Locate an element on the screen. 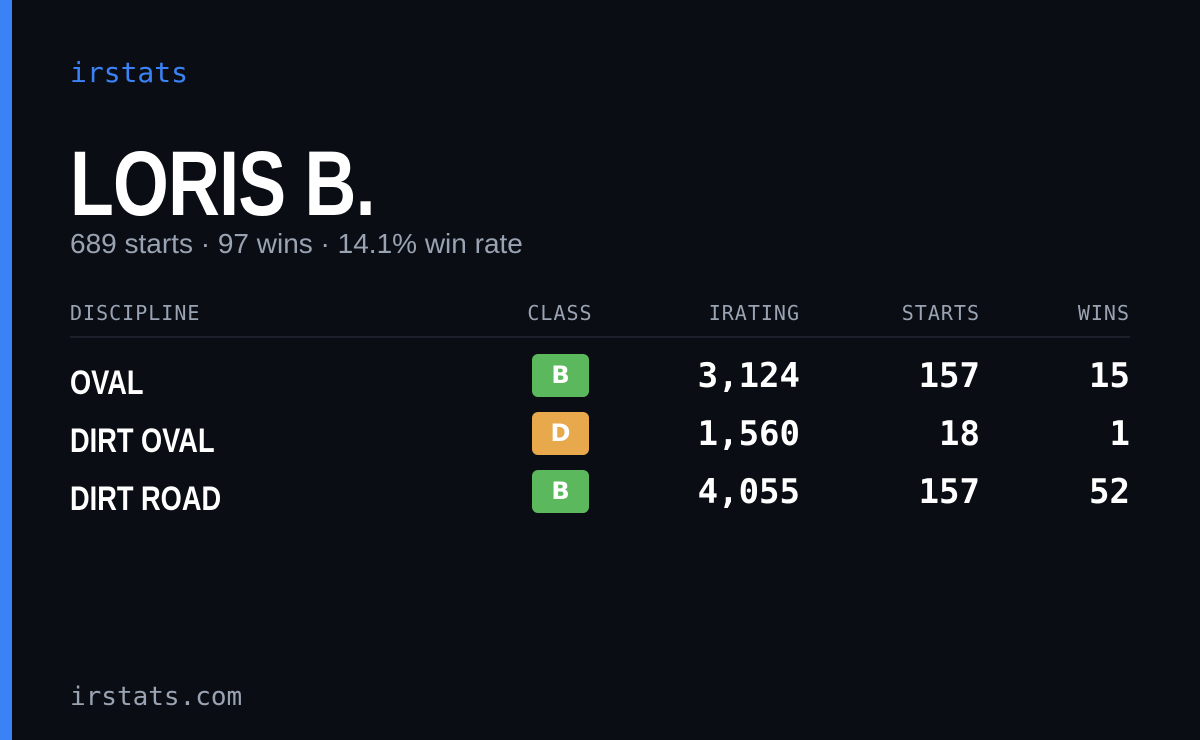  wins: 1 is located at coordinates (1119, 434).